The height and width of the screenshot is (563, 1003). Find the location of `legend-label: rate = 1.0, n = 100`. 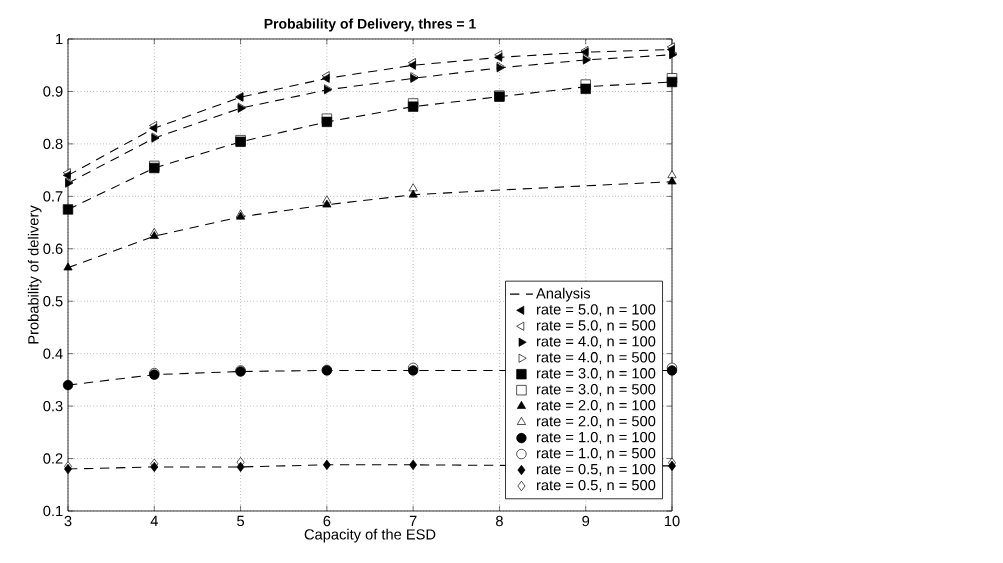

legend-label: rate = 1.0, n = 100 is located at coordinates (596, 438).